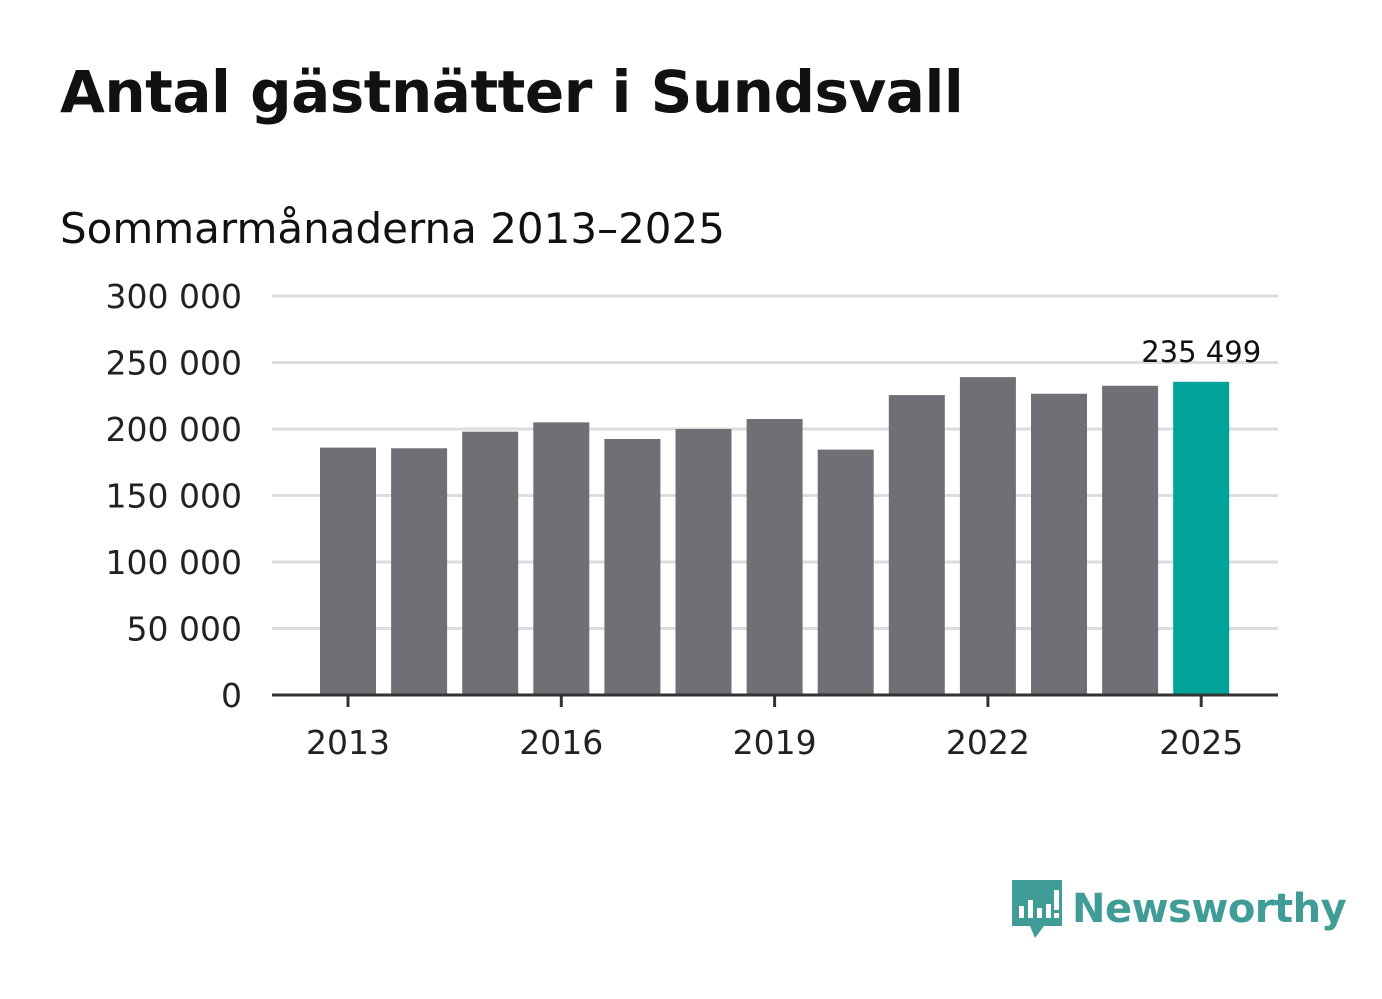 The height and width of the screenshot is (999, 1382). Describe the element at coordinates (348, 742) in the screenshot. I see `x-tick-label: 2013` at that location.